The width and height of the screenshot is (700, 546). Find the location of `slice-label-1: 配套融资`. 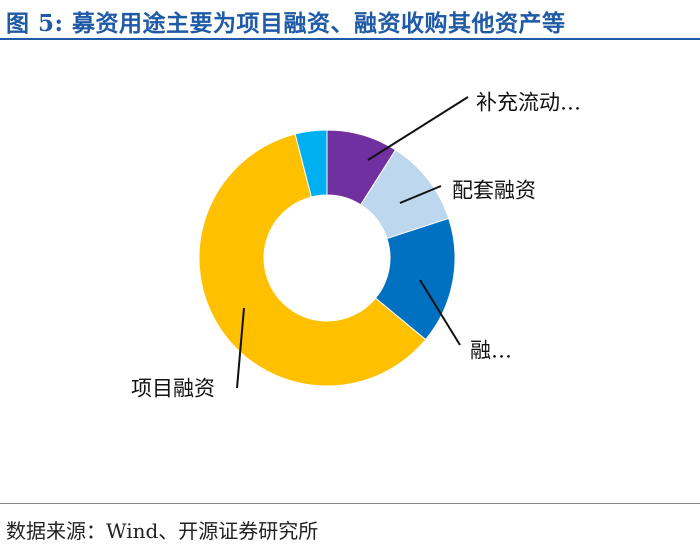

slice-label-1: 配套融资 is located at coordinates (494, 191).